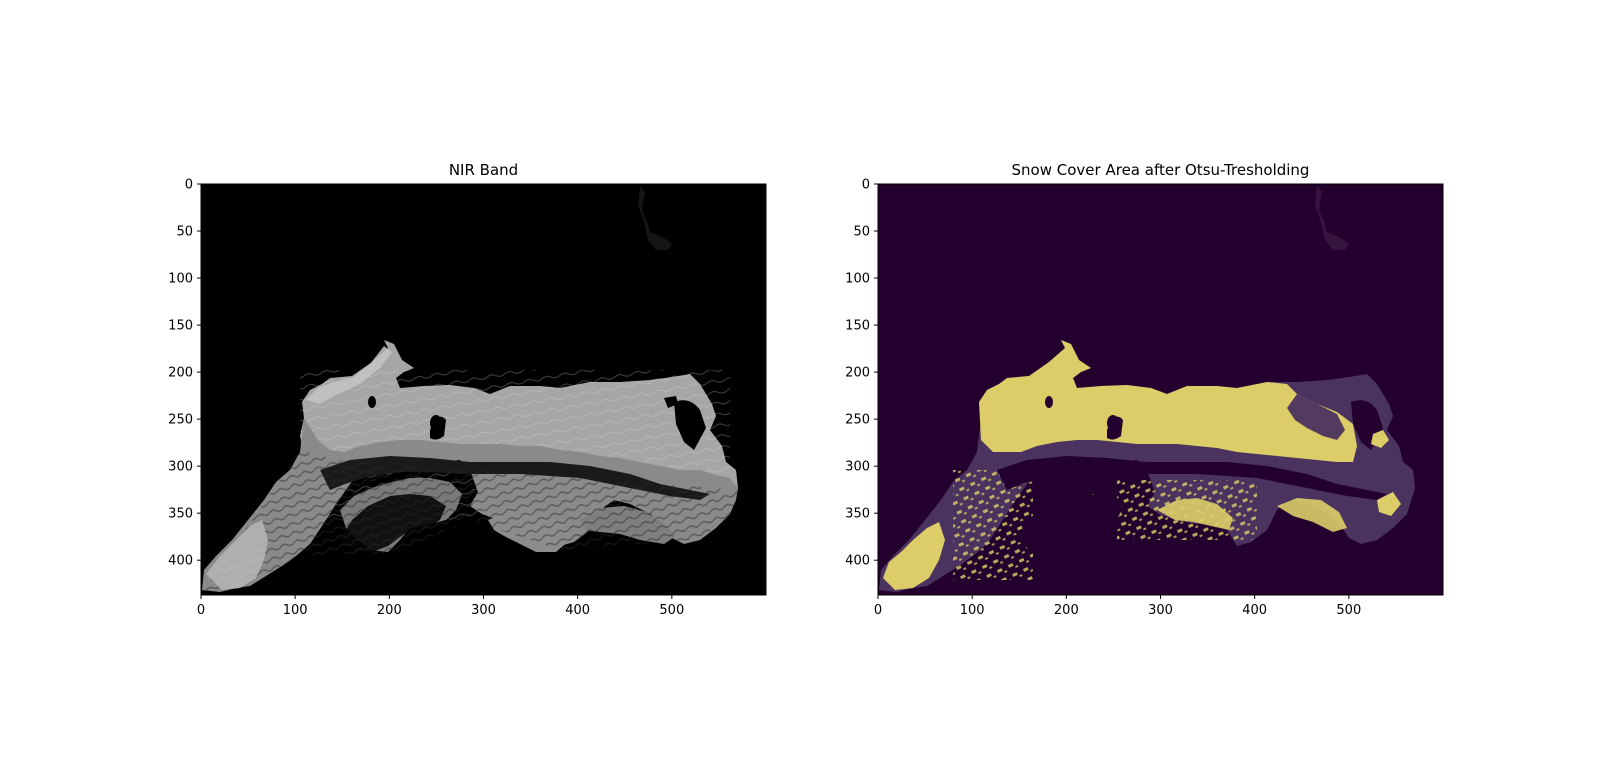 This screenshot has width=1600, height=769. Describe the element at coordinates (1348, 610) in the screenshot. I see `snow-x-tick-label: 500` at that location.